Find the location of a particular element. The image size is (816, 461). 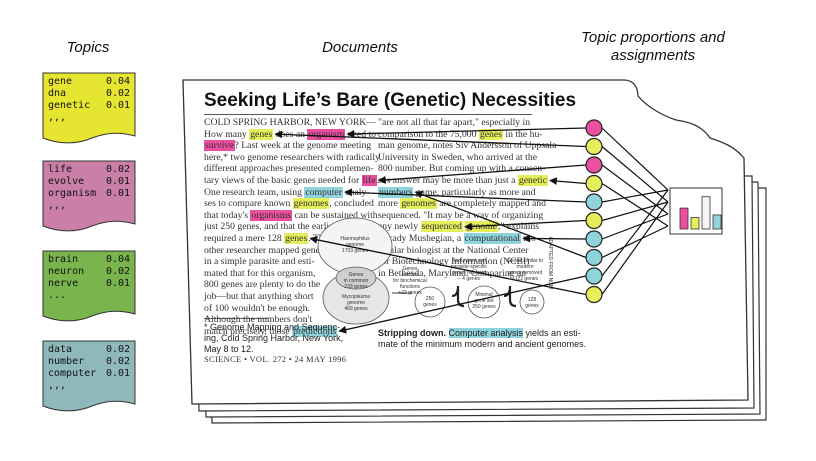

figure-label-g250: 250 genes is located at coordinates (430, 302).